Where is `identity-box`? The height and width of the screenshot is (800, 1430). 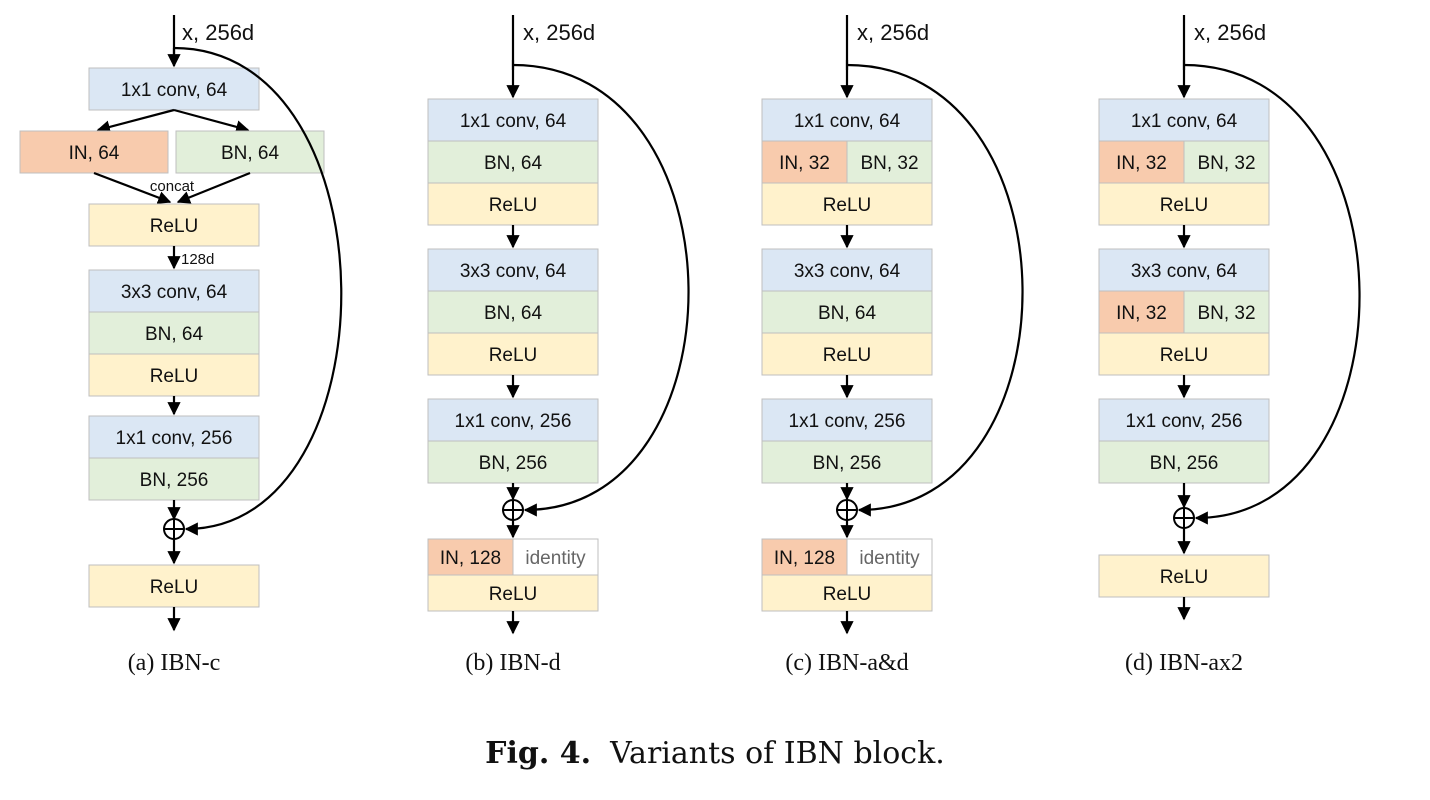
identity-box is located at coordinates (555, 557).